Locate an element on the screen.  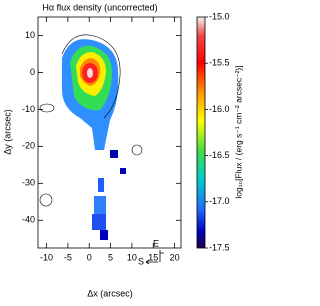
y-tick-label: 0 is located at coordinates (32, 72).